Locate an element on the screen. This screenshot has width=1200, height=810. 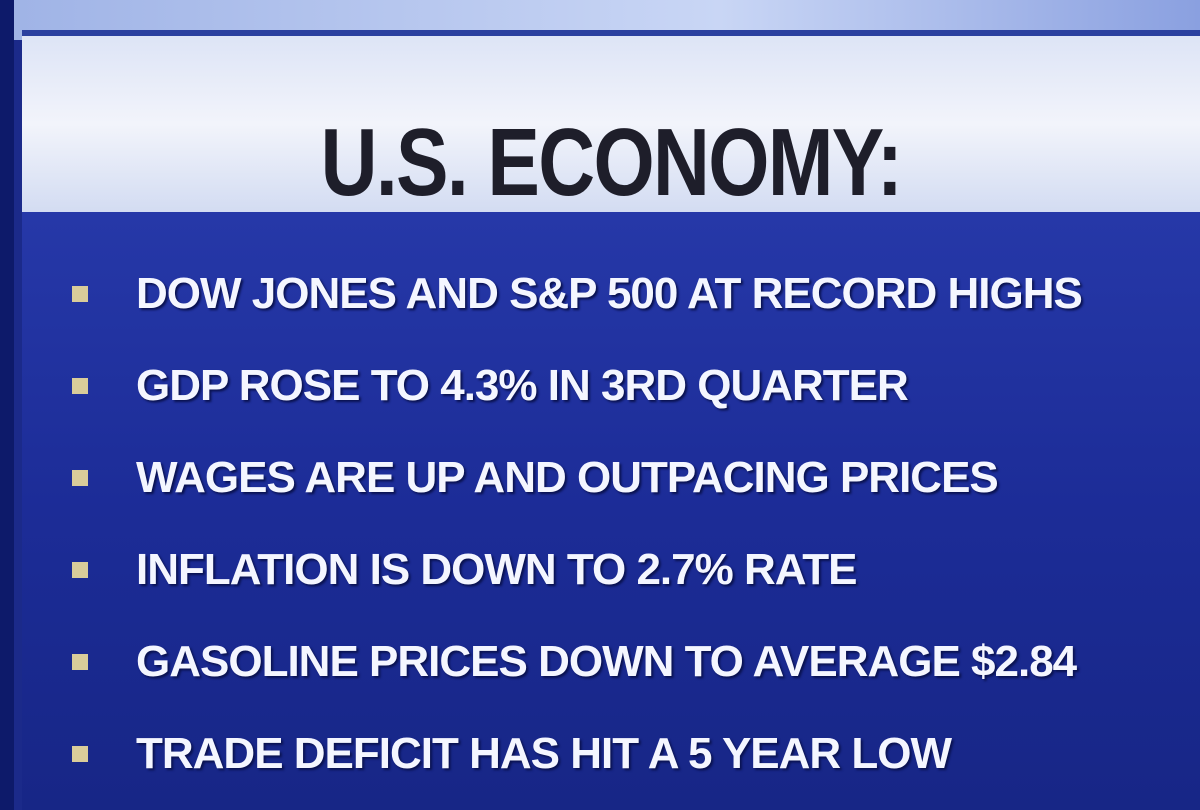
bullet-item: GASOLINE PRICES DOWN TO AVERAGE $2.84 is located at coordinates (577, 662).